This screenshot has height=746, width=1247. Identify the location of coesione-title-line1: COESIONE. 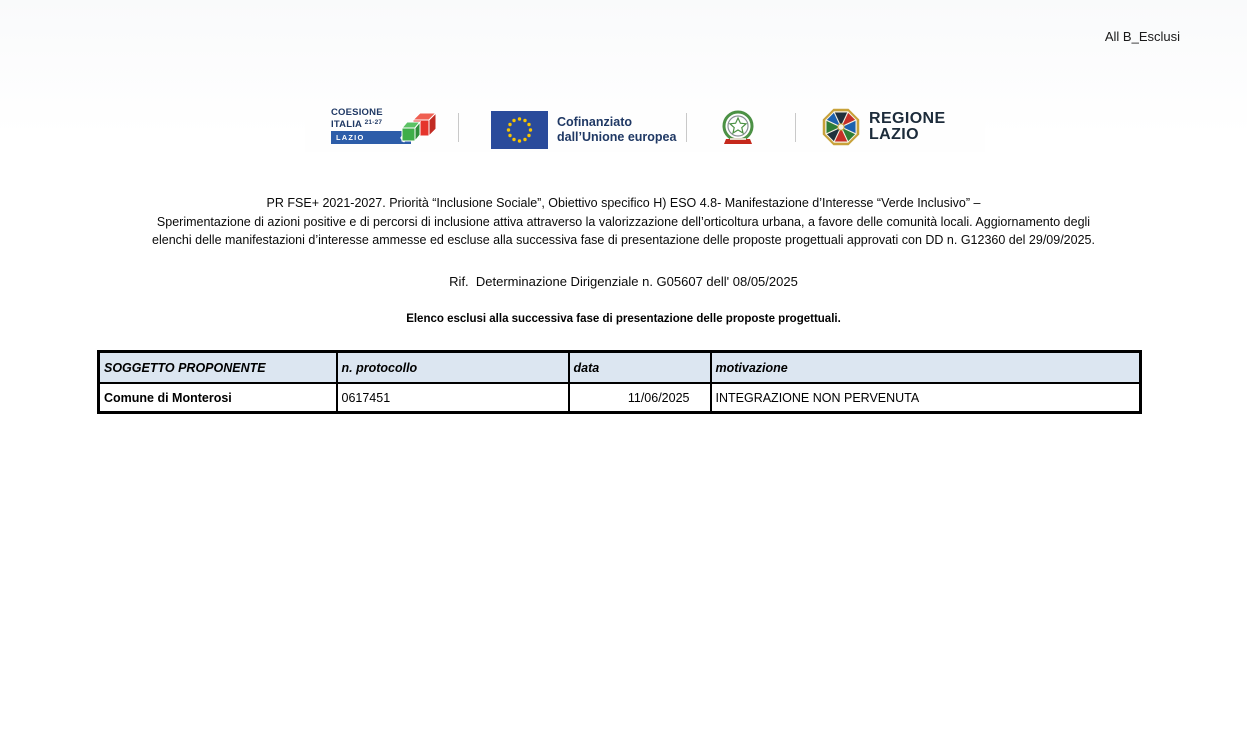
(357, 112).